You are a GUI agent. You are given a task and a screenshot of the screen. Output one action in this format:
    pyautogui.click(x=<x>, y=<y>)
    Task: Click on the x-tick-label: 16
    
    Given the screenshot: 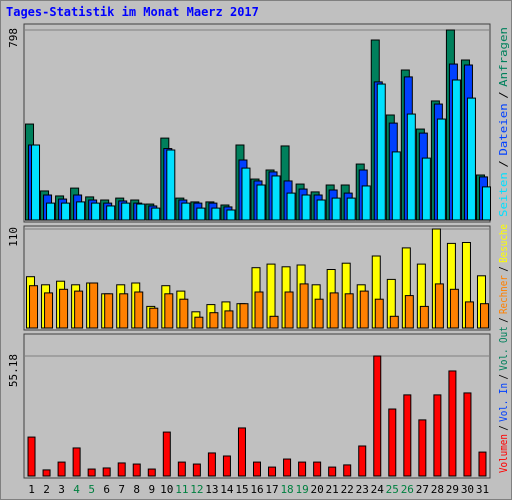 What is the action you would take?
    pyautogui.click(x=256, y=489)
    